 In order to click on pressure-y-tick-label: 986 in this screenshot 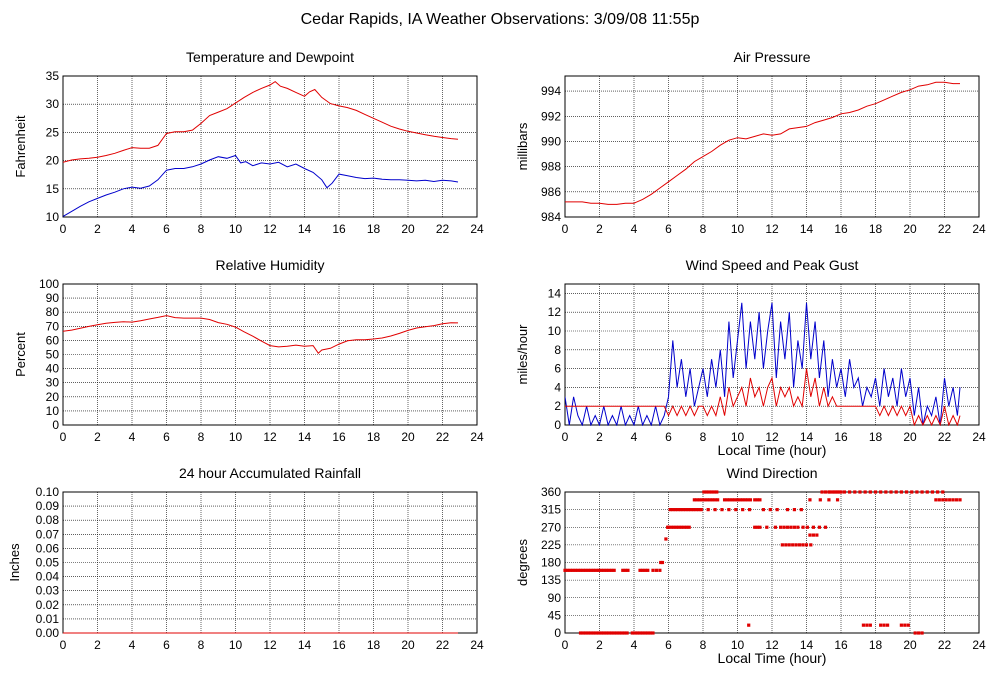, I will do `click(551, 192)`.